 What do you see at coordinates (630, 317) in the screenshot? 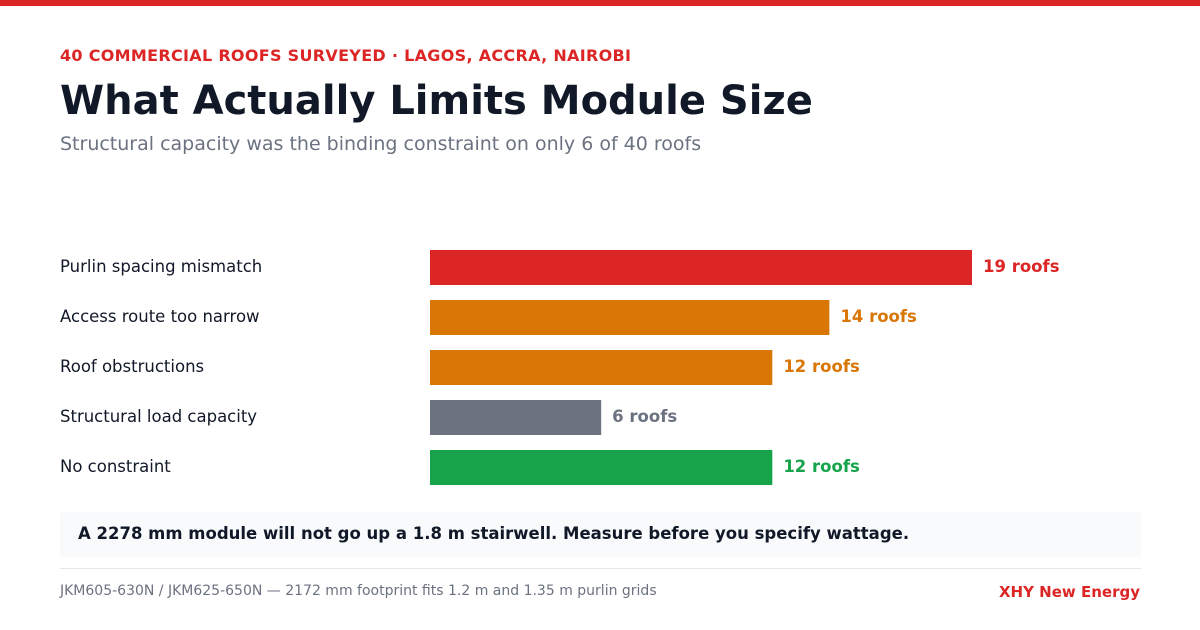
I see `bar-access-route-too-narrow` at bounding box center [630, 317].